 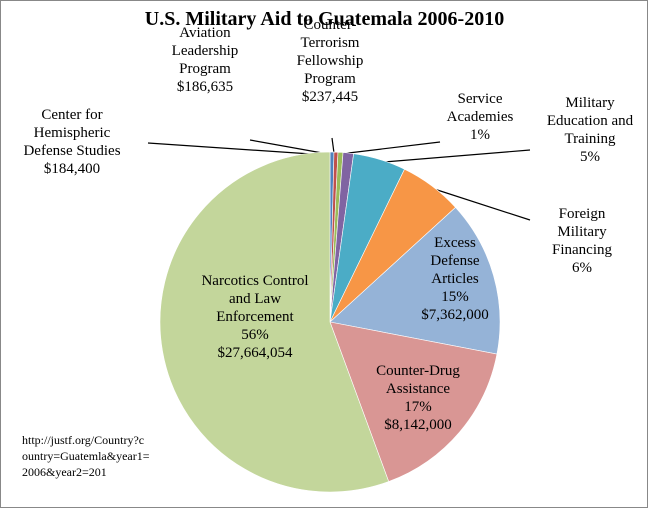 I want to click on percent-label: 1%, so click(x=480, y=135).